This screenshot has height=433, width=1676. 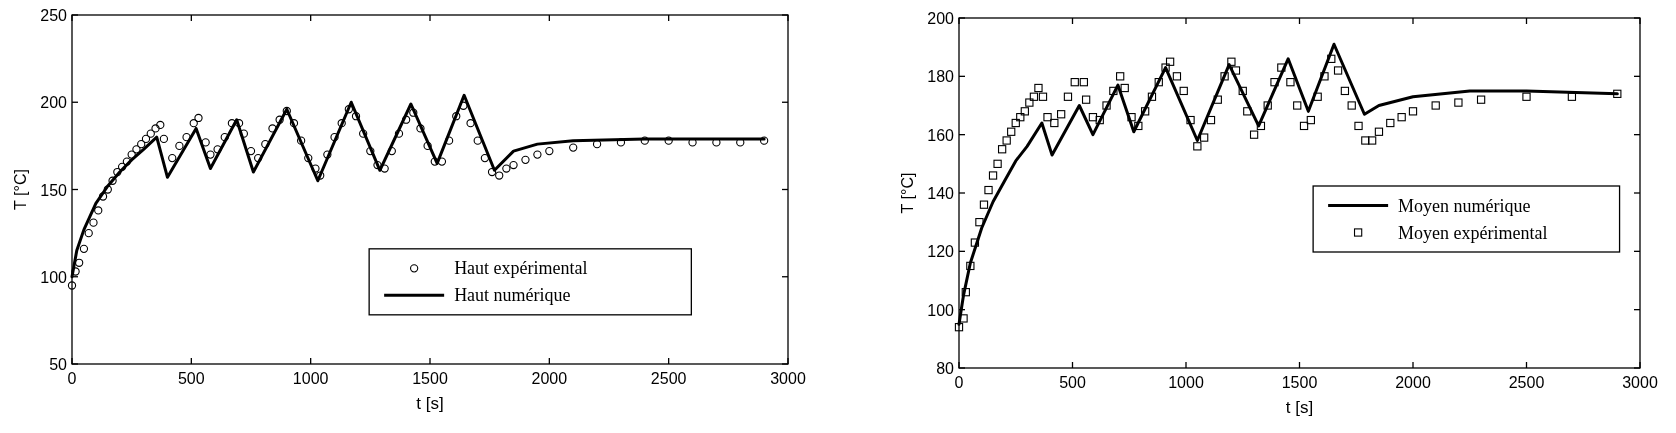 What do you see at coordinates (941, 193) in the screenshot?
I see `y-tick-label: 140` at bounding box center [941, 193].